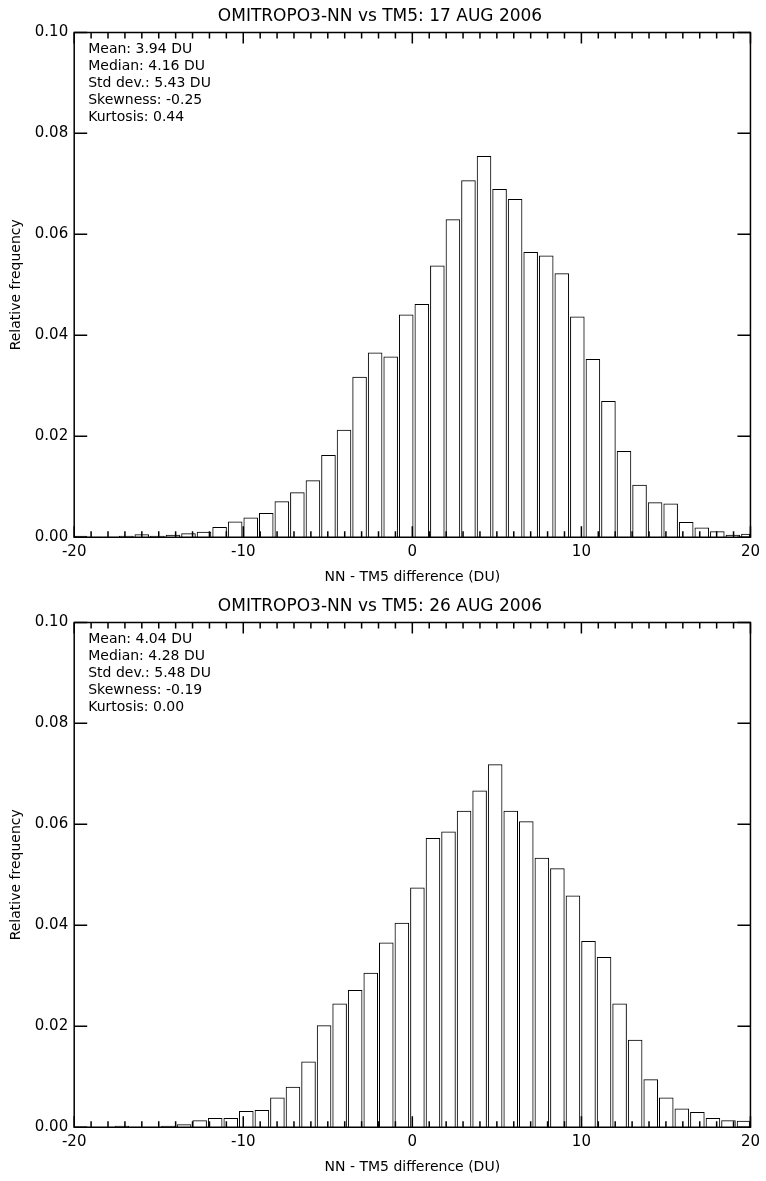  I want to click on annotation: Skewness: -0.25, so click(145, 99).